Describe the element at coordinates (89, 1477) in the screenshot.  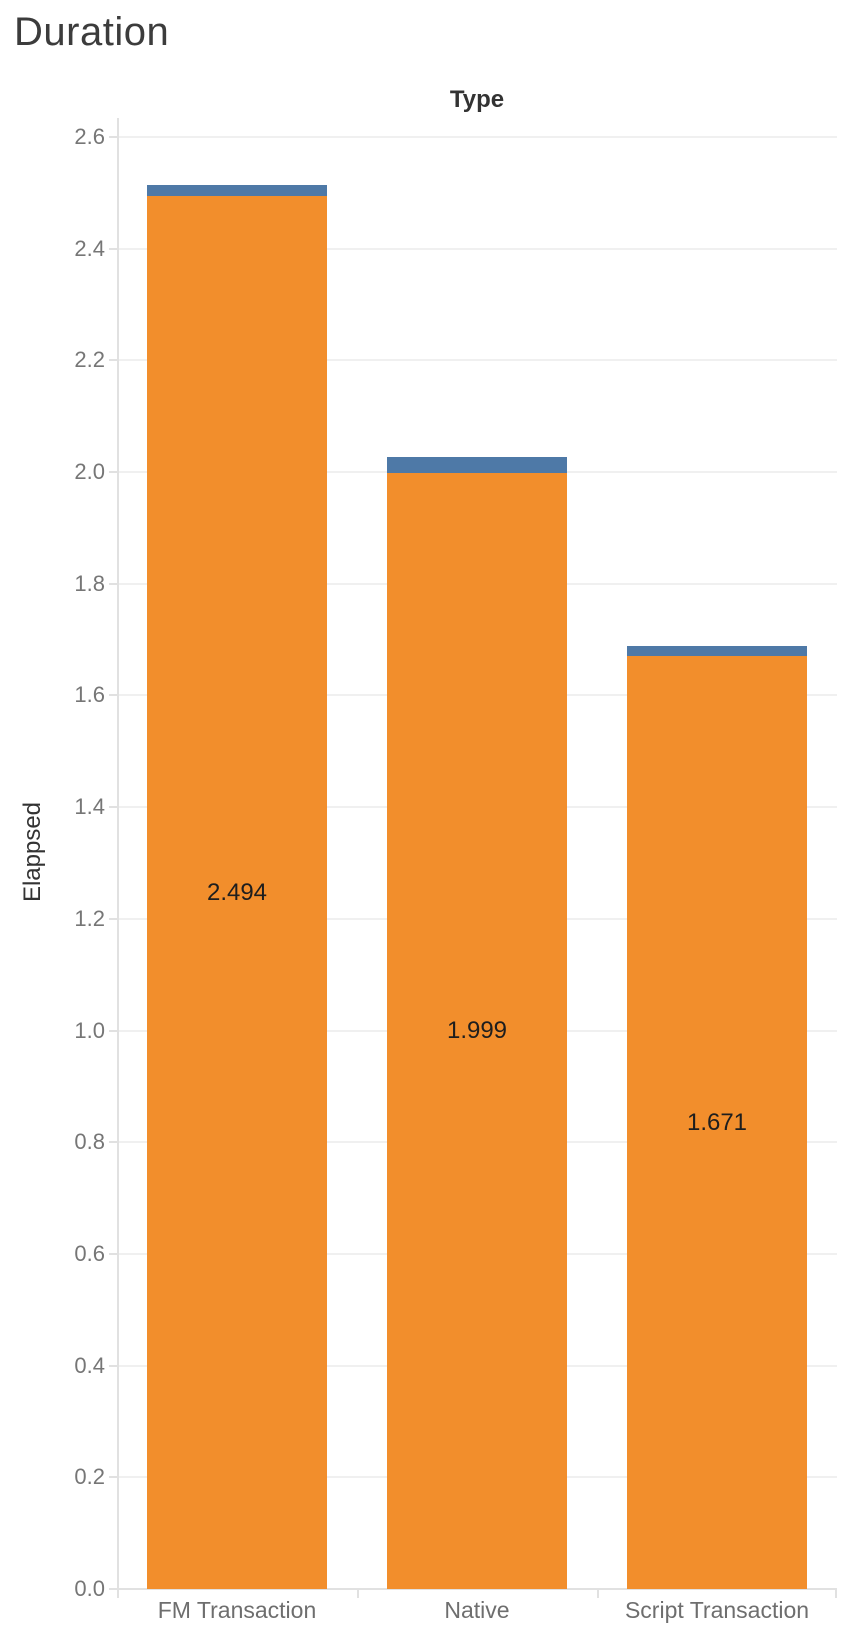
I see `y-tick-label: 0.2` at that location.